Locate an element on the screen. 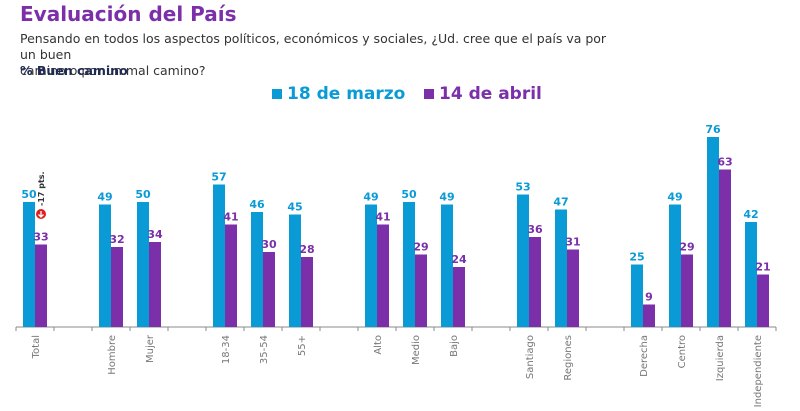  legend-label-series1: 18 de marzo is located at coordinates (346, 94).